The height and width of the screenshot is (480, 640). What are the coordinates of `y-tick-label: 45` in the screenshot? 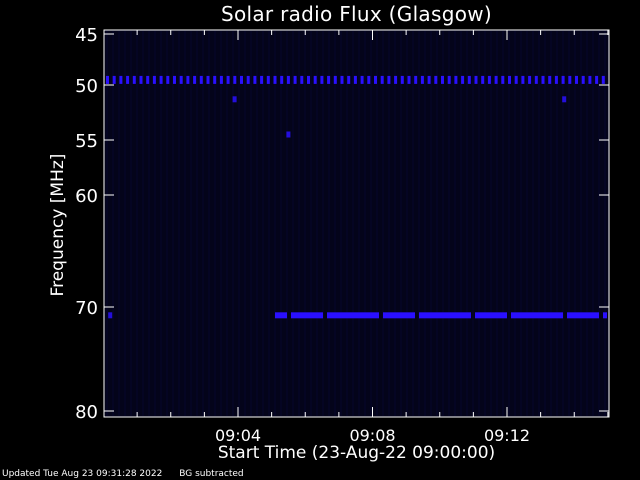 It's located at (86, 35).